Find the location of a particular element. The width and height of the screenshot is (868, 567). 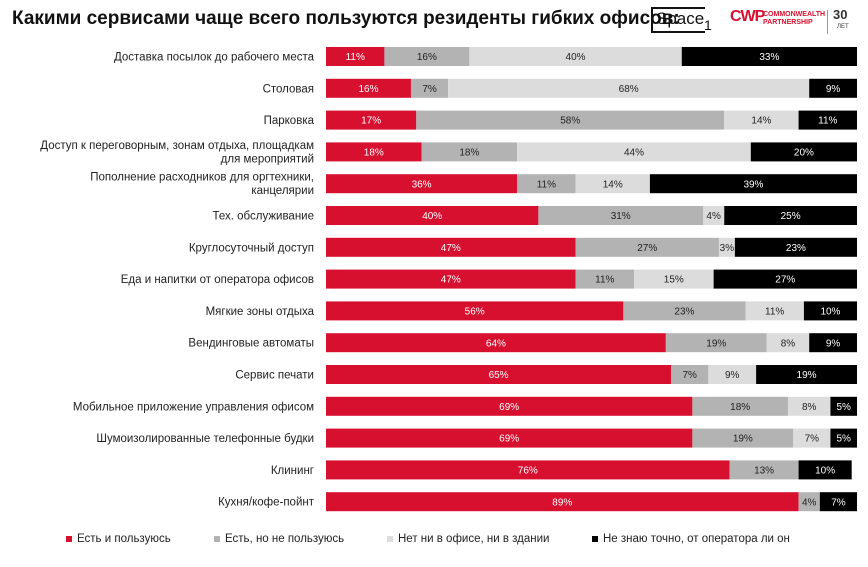

legend-label-1: Есть, но не пользуюсь is located at coordinates (285, 539).